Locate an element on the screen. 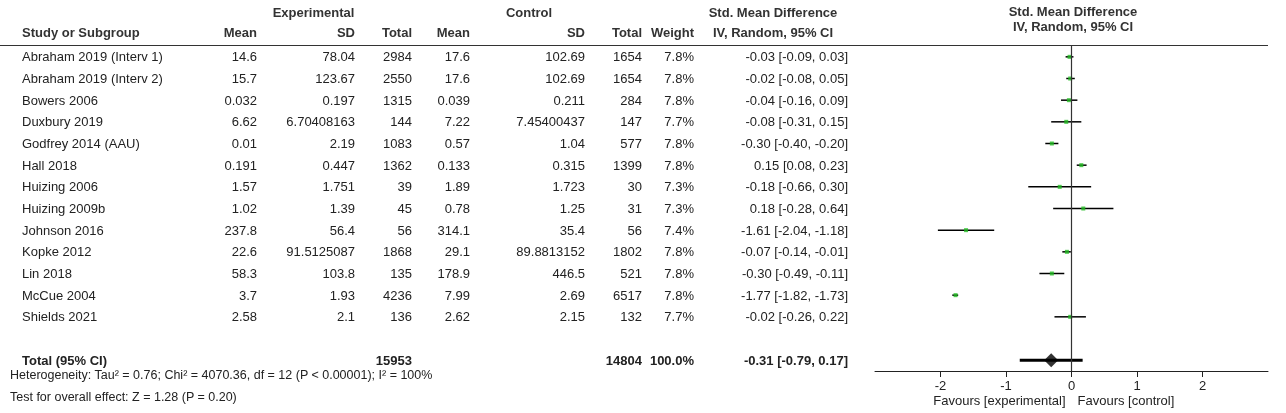 The height and width of the screenshot is (413, 1286). text: 7.3% is located at coordinates (679, 208).